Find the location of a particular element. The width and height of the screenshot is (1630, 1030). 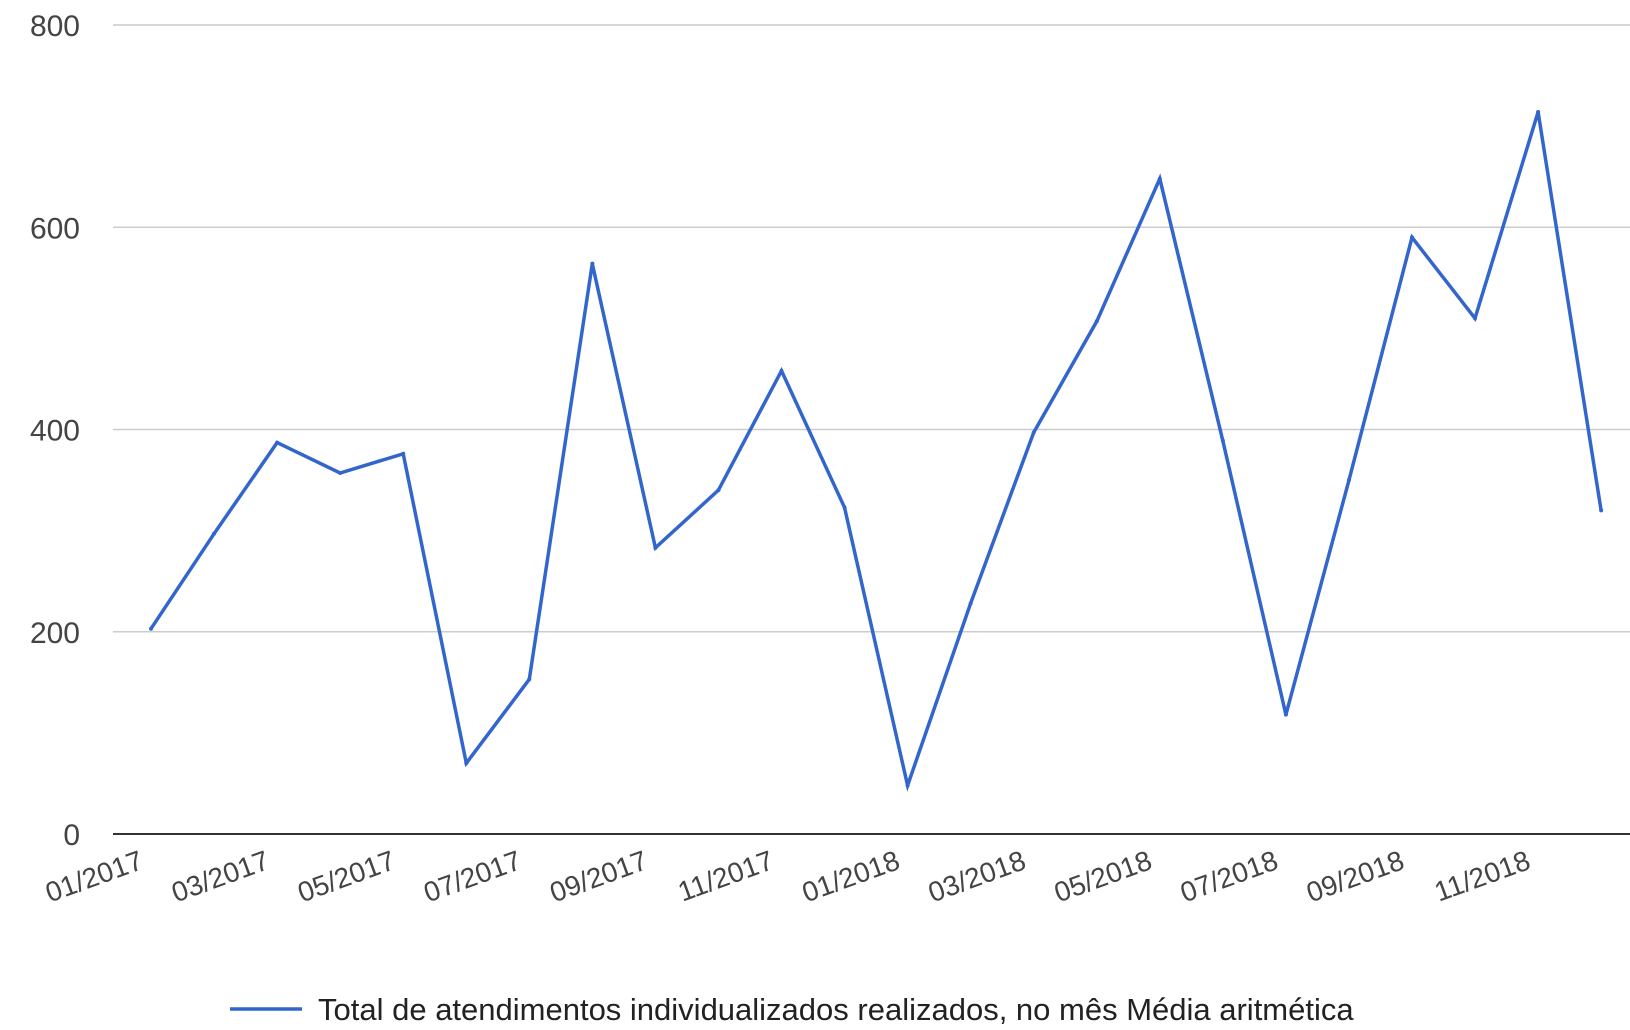

x-tick-label: 05/2017 is located at coordinates (347, 877).